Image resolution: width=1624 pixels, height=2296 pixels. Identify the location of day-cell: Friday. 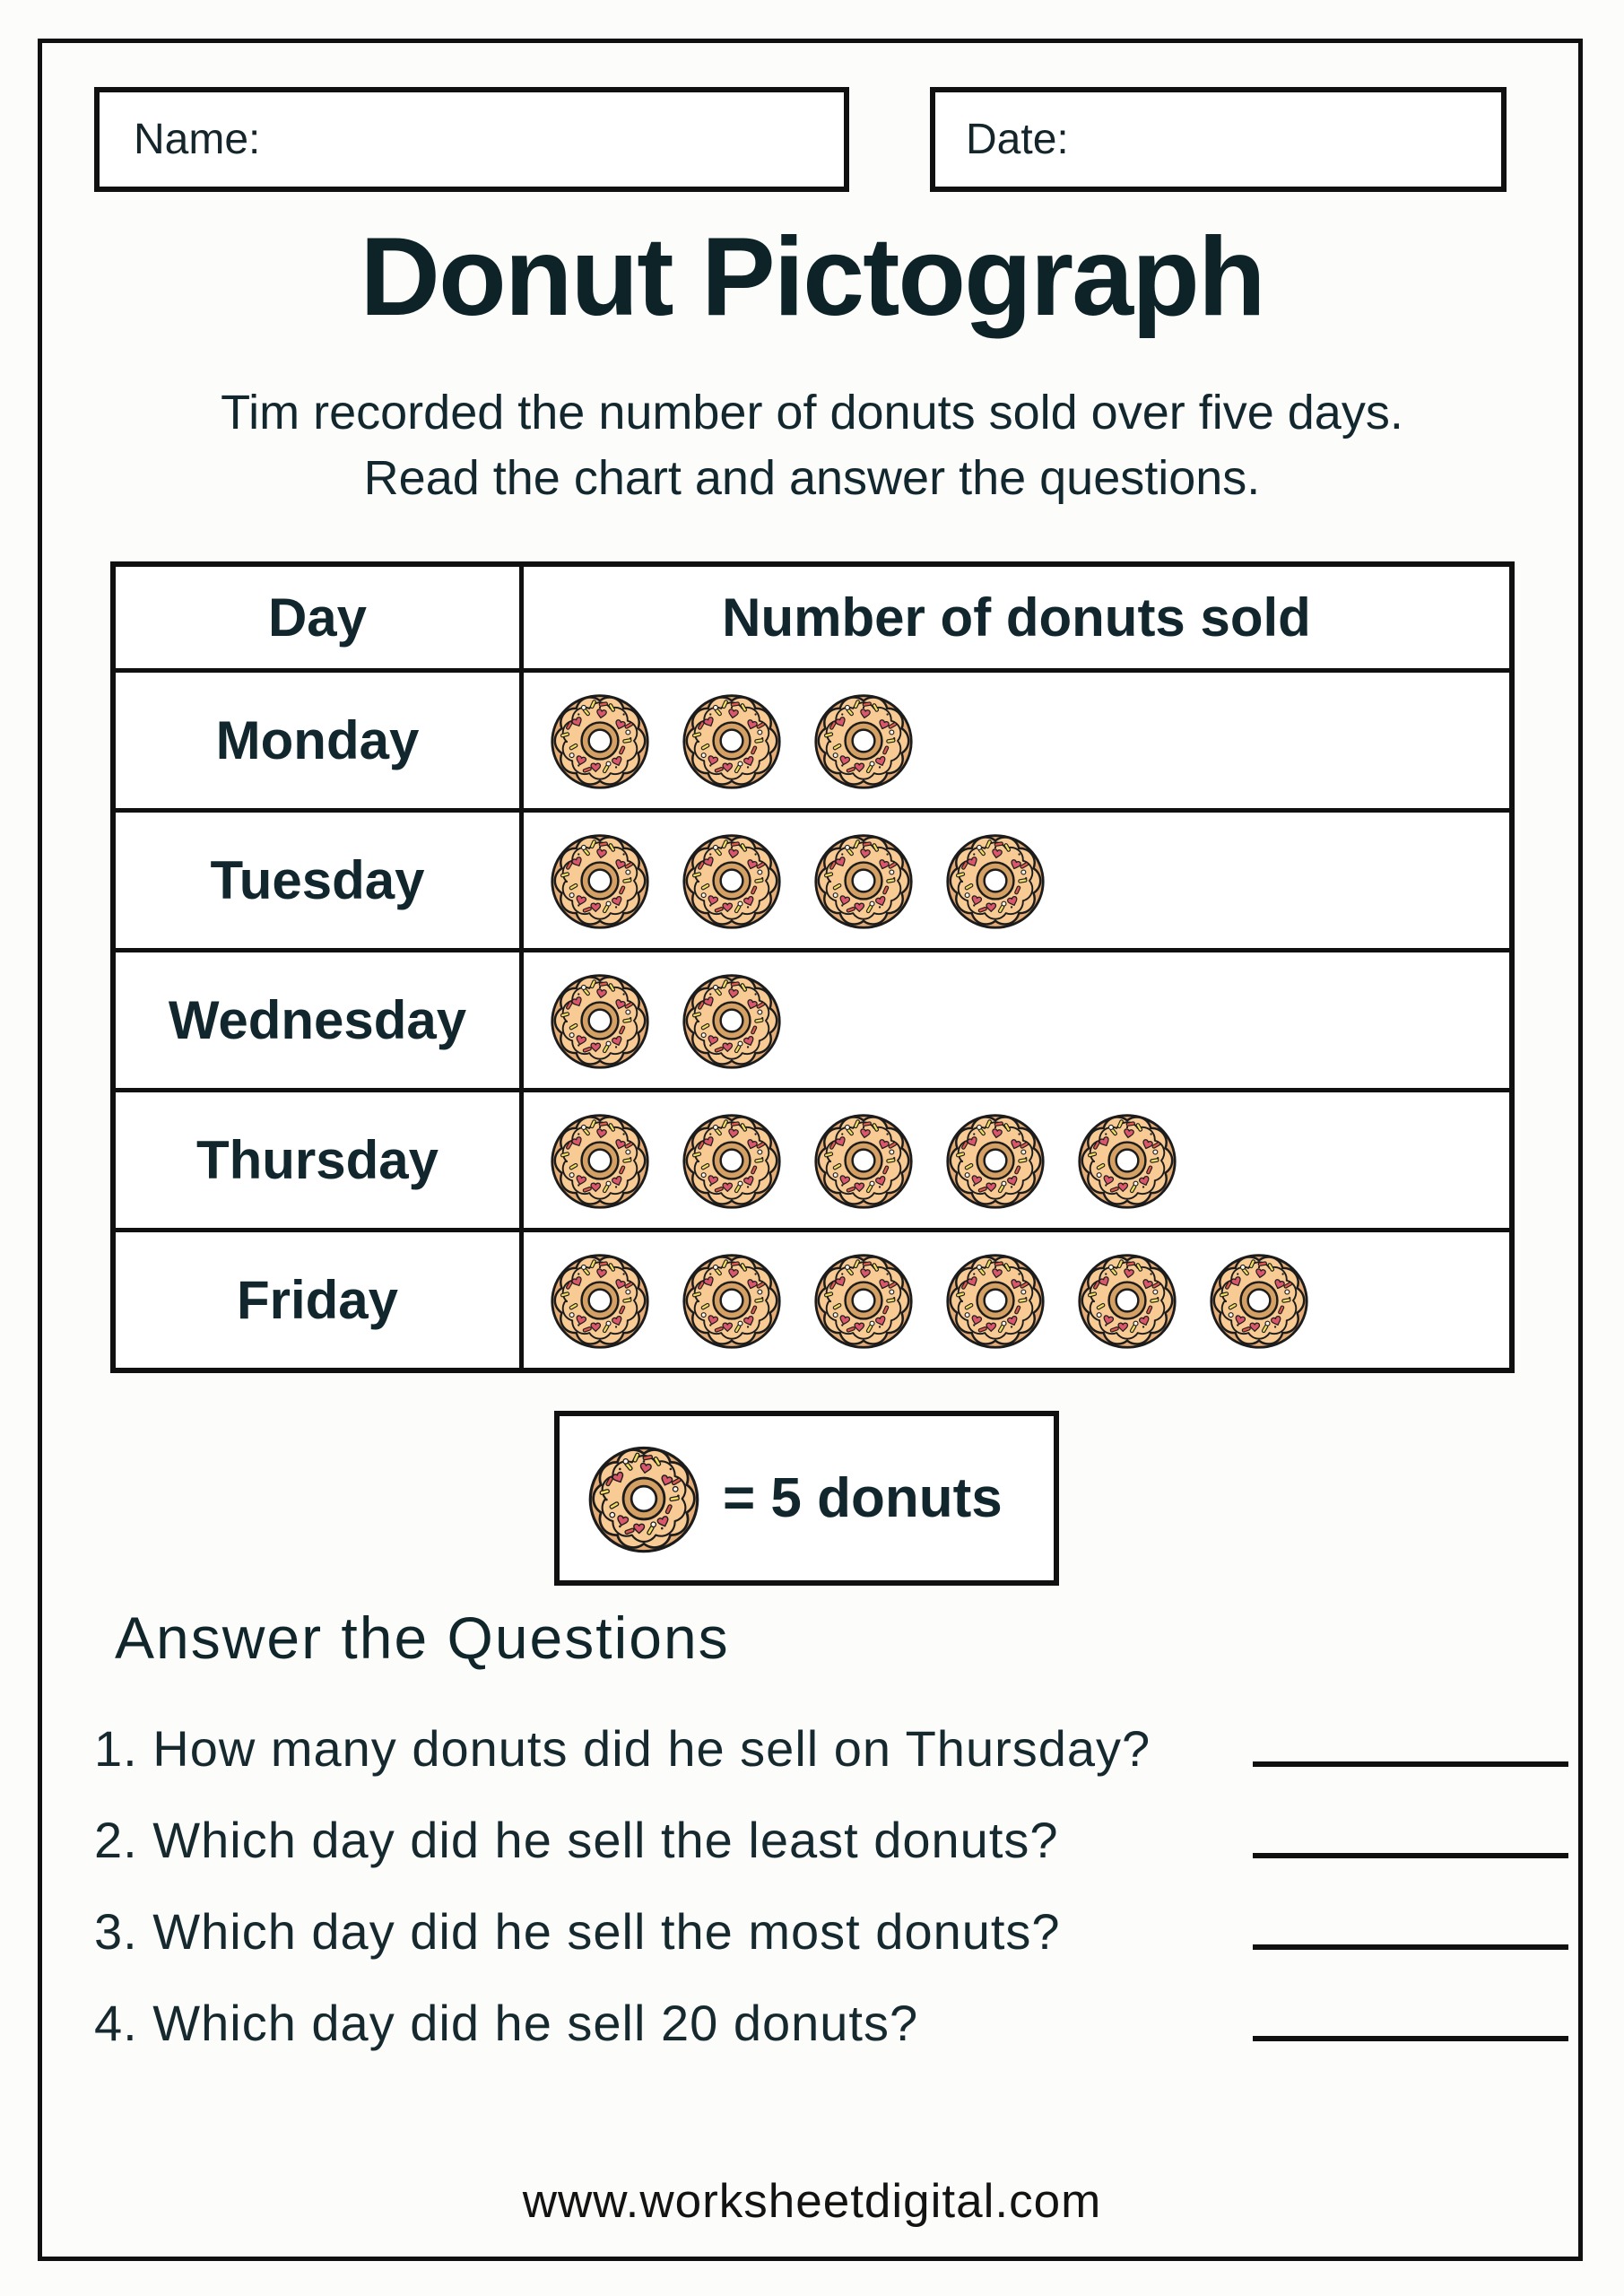
(320, 1298).